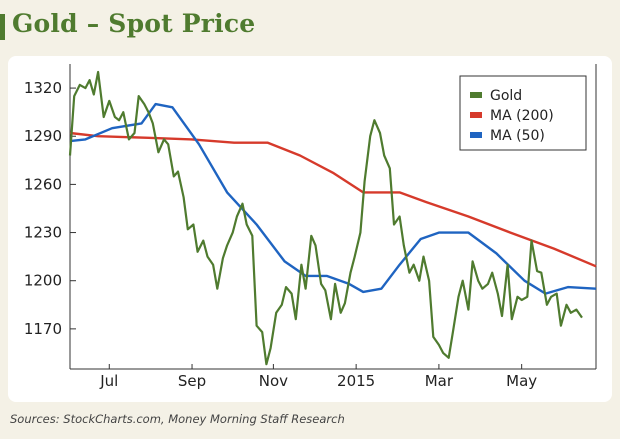  I want to click on y-tick-label: 1320, so click(43, 88).